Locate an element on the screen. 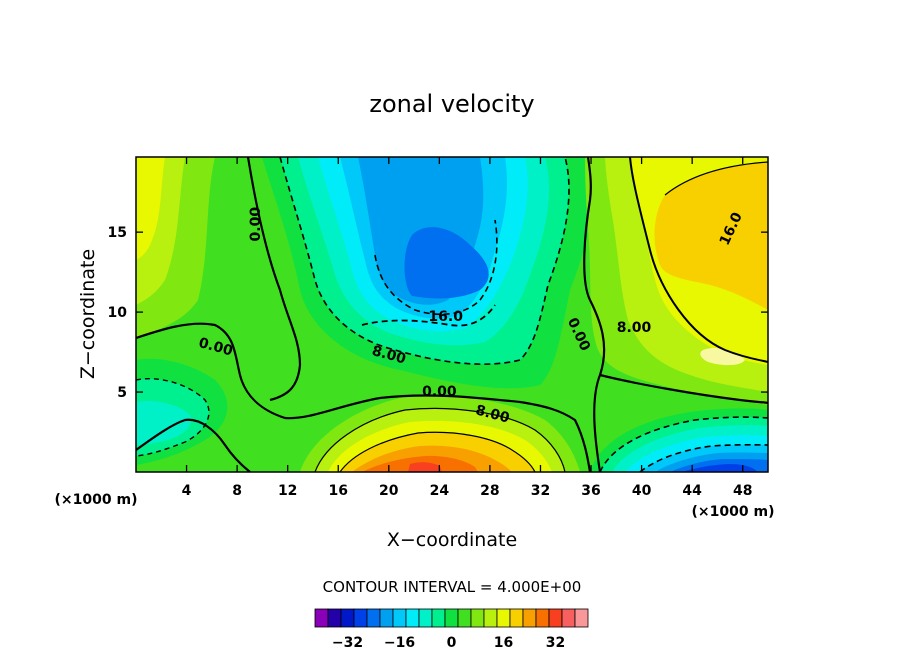  colorbar-tick-label: −16 is located at coordinates (399, 643).